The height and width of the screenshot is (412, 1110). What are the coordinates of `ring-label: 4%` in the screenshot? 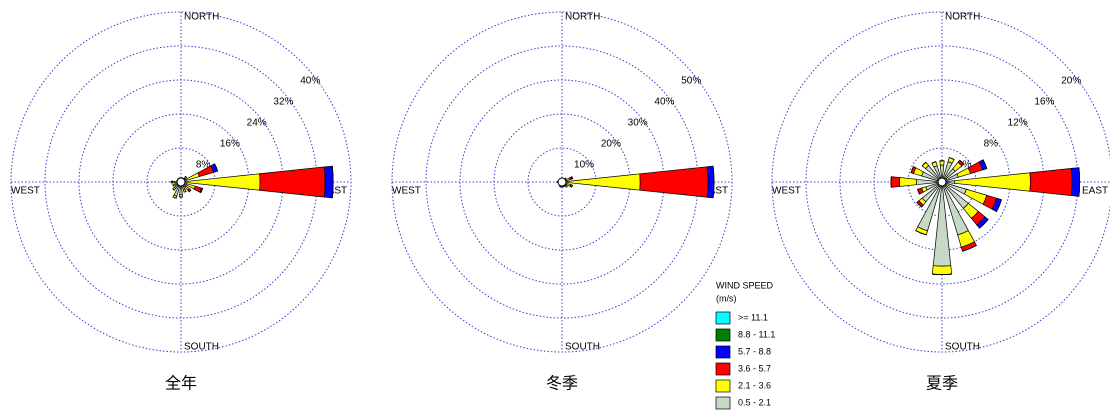 It's located at (964, 164).